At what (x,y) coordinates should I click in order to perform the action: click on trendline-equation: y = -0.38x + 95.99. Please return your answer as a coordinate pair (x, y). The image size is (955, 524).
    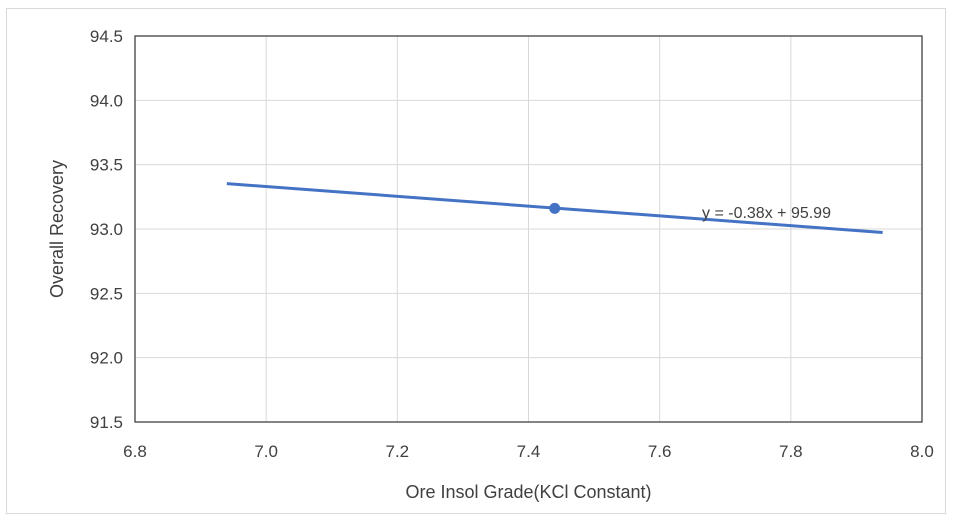
    Looking at the image, I should click on (766, 213).